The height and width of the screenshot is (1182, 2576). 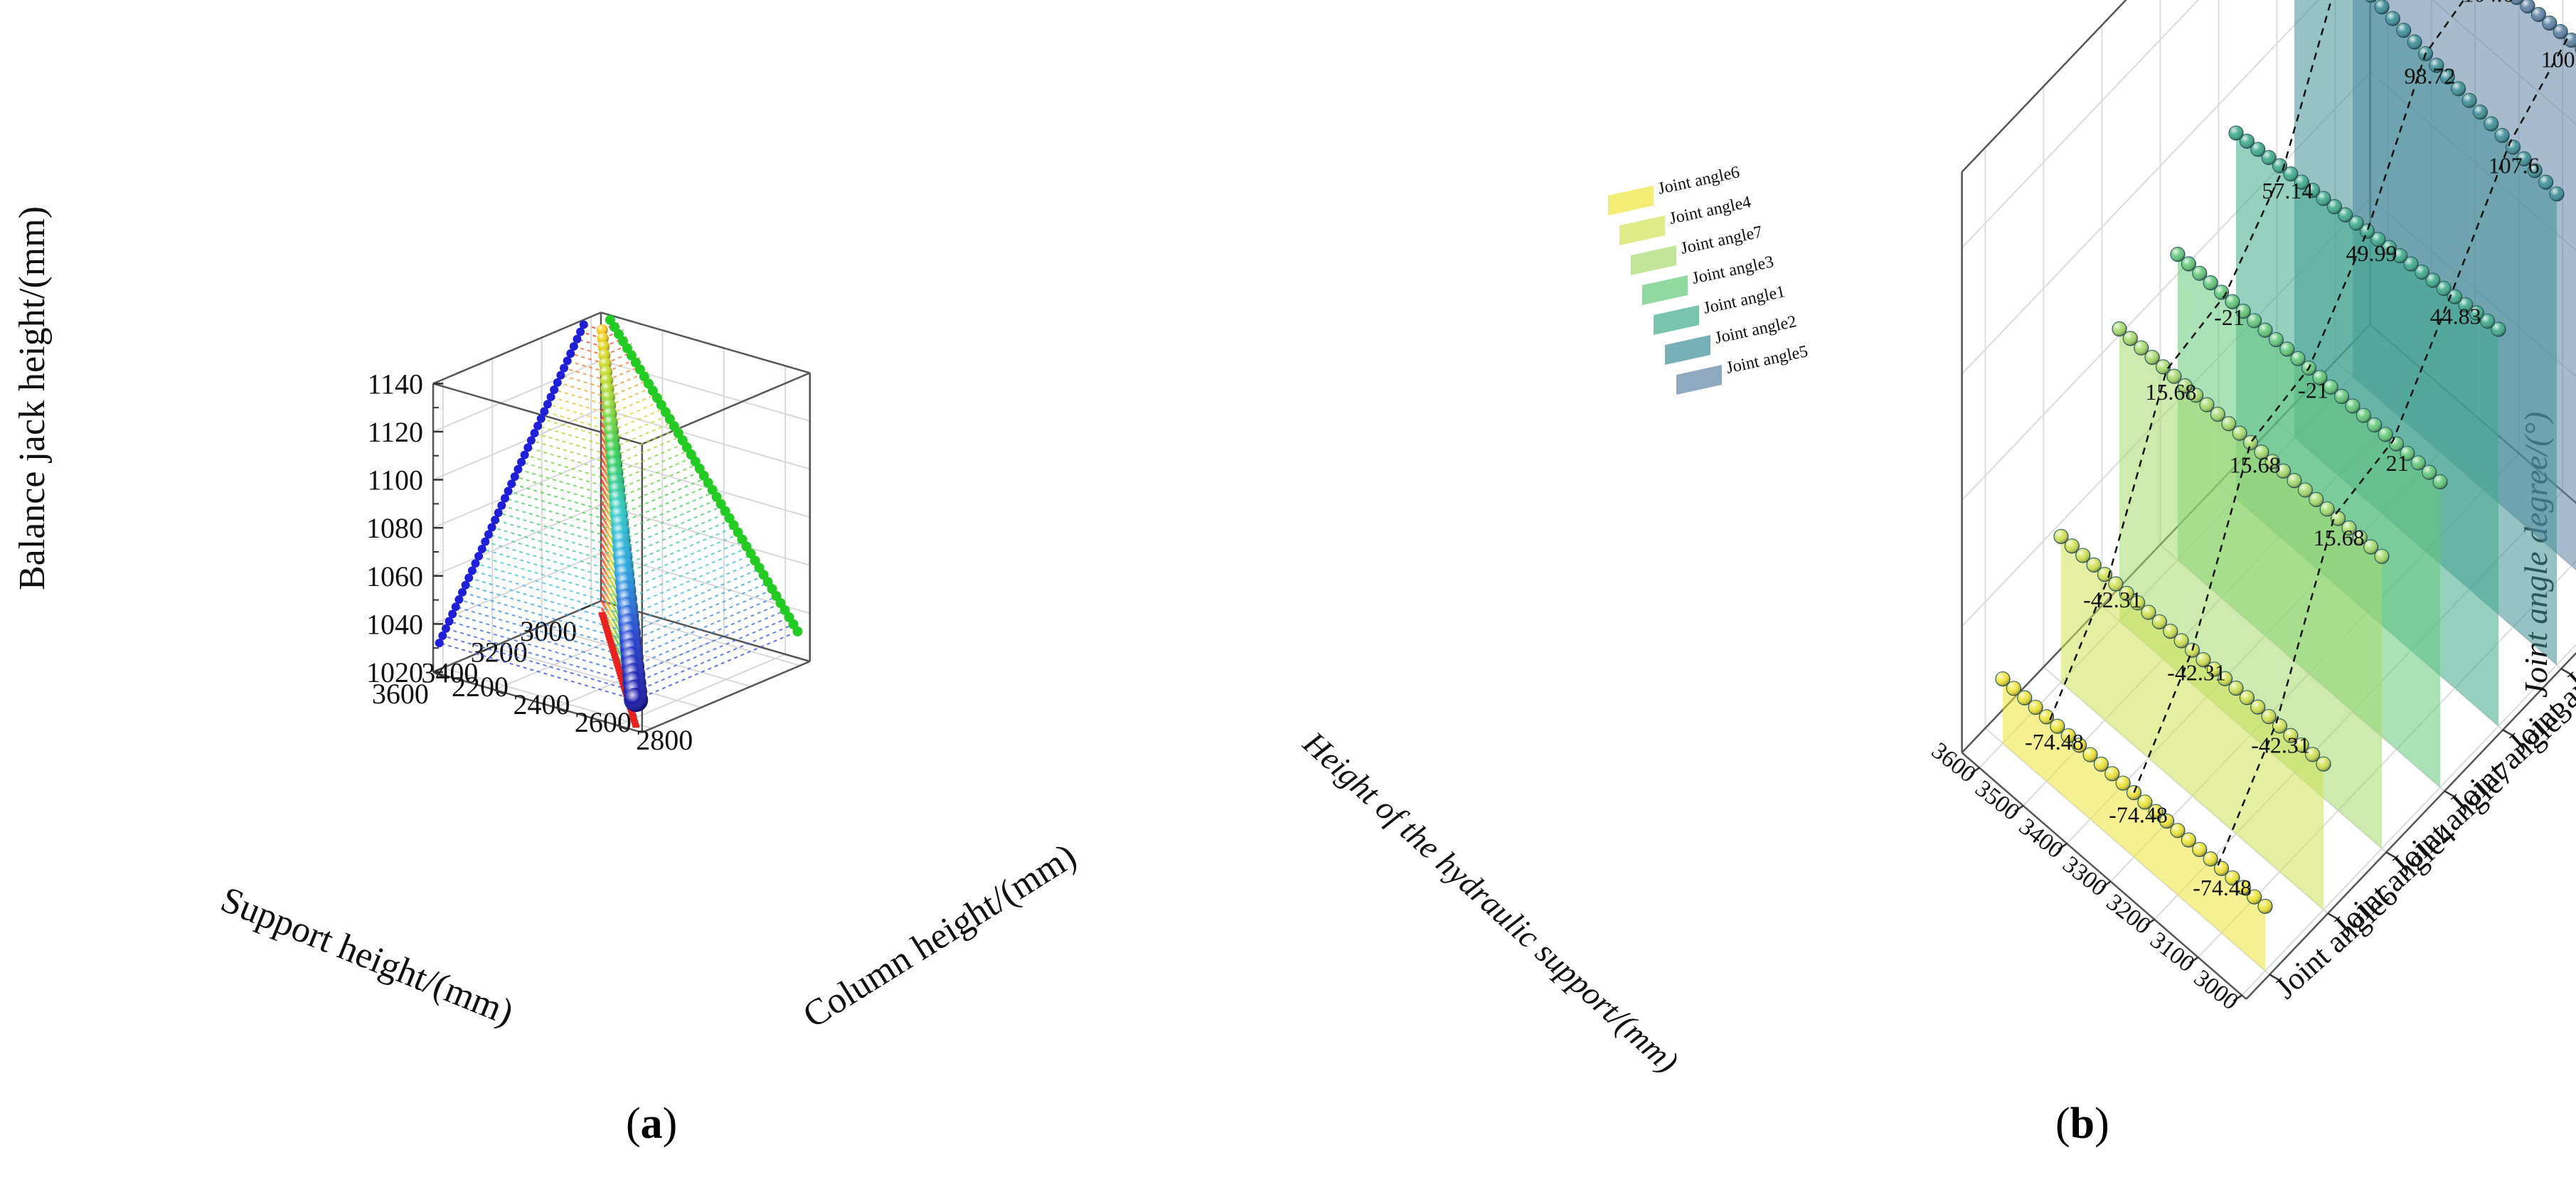 I want to click on grid-line, so click(x=705, y=439).